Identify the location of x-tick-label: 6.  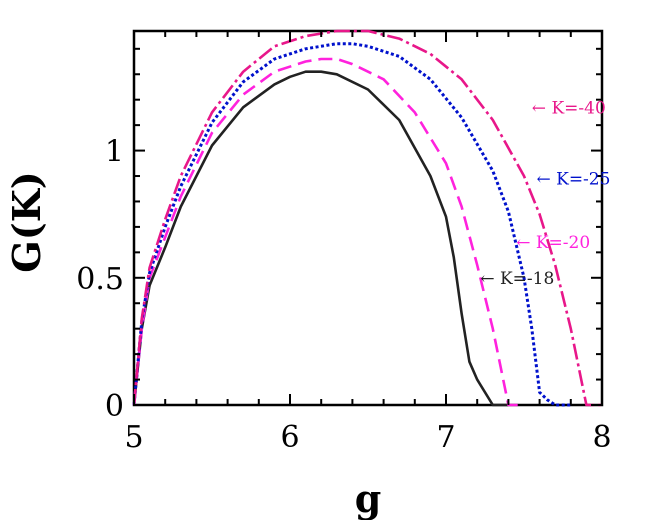
(289, 437).